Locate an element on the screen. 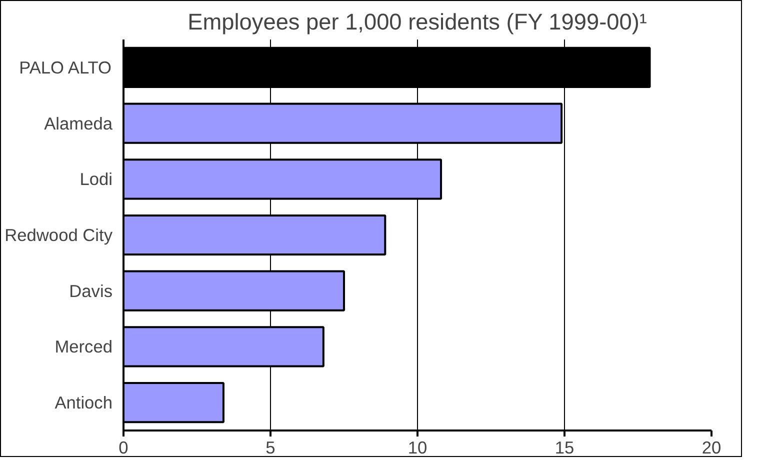 The width and height of the screenshot is (764, 475). chart-title: Employees per 1,000 residents (FY 1999-00)¹ is located at coordinates (418, 21).